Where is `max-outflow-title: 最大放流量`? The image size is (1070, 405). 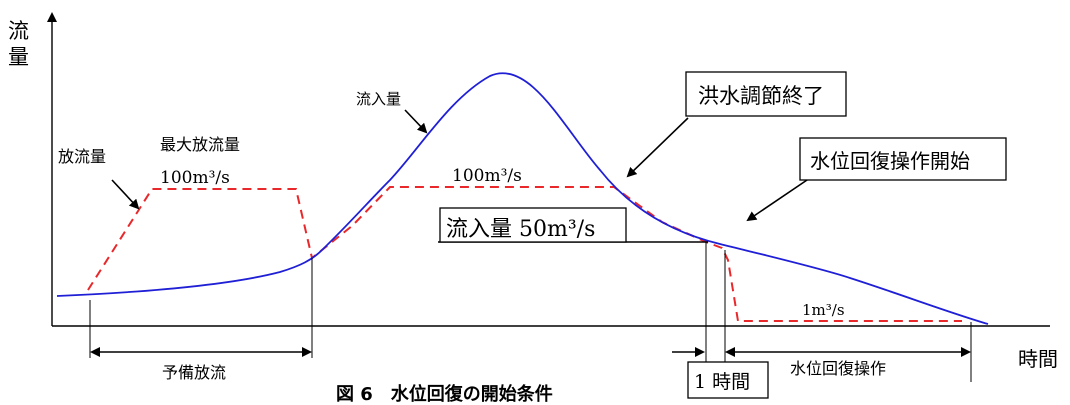
max-outflow-title: 最大放流量 is located at coordinates (200, 144).